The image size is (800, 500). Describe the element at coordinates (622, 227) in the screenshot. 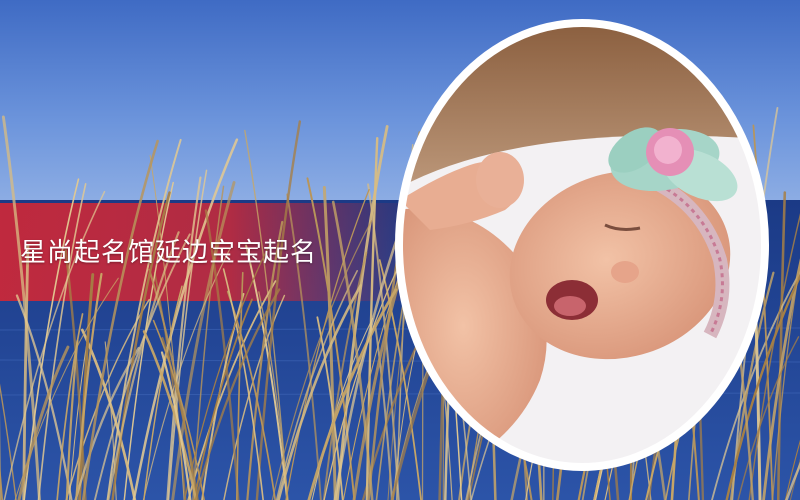

I see `baby-eye` at that location.